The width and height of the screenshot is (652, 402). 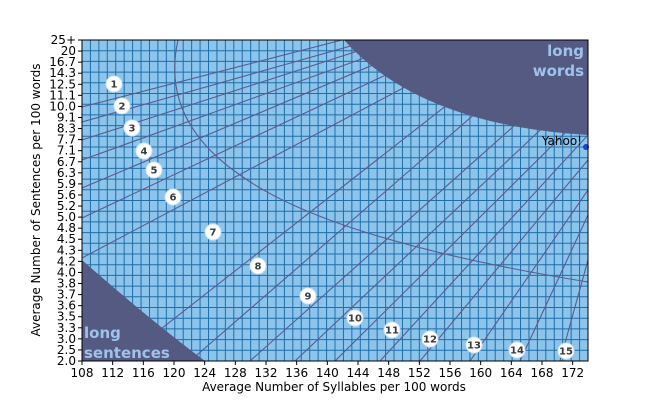 I want to click on grade-marker-label: 5, so click(x=154, y=171).